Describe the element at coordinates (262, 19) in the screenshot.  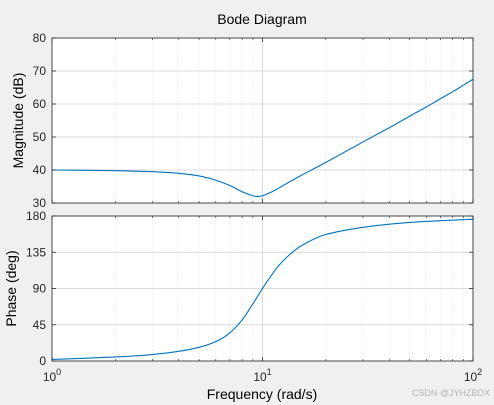
I see `chart-title: Bode Diagram` at that location.